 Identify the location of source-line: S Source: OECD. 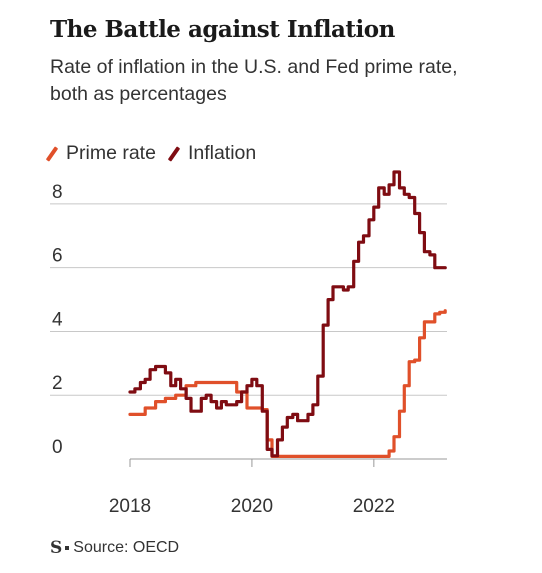
(114, 548).